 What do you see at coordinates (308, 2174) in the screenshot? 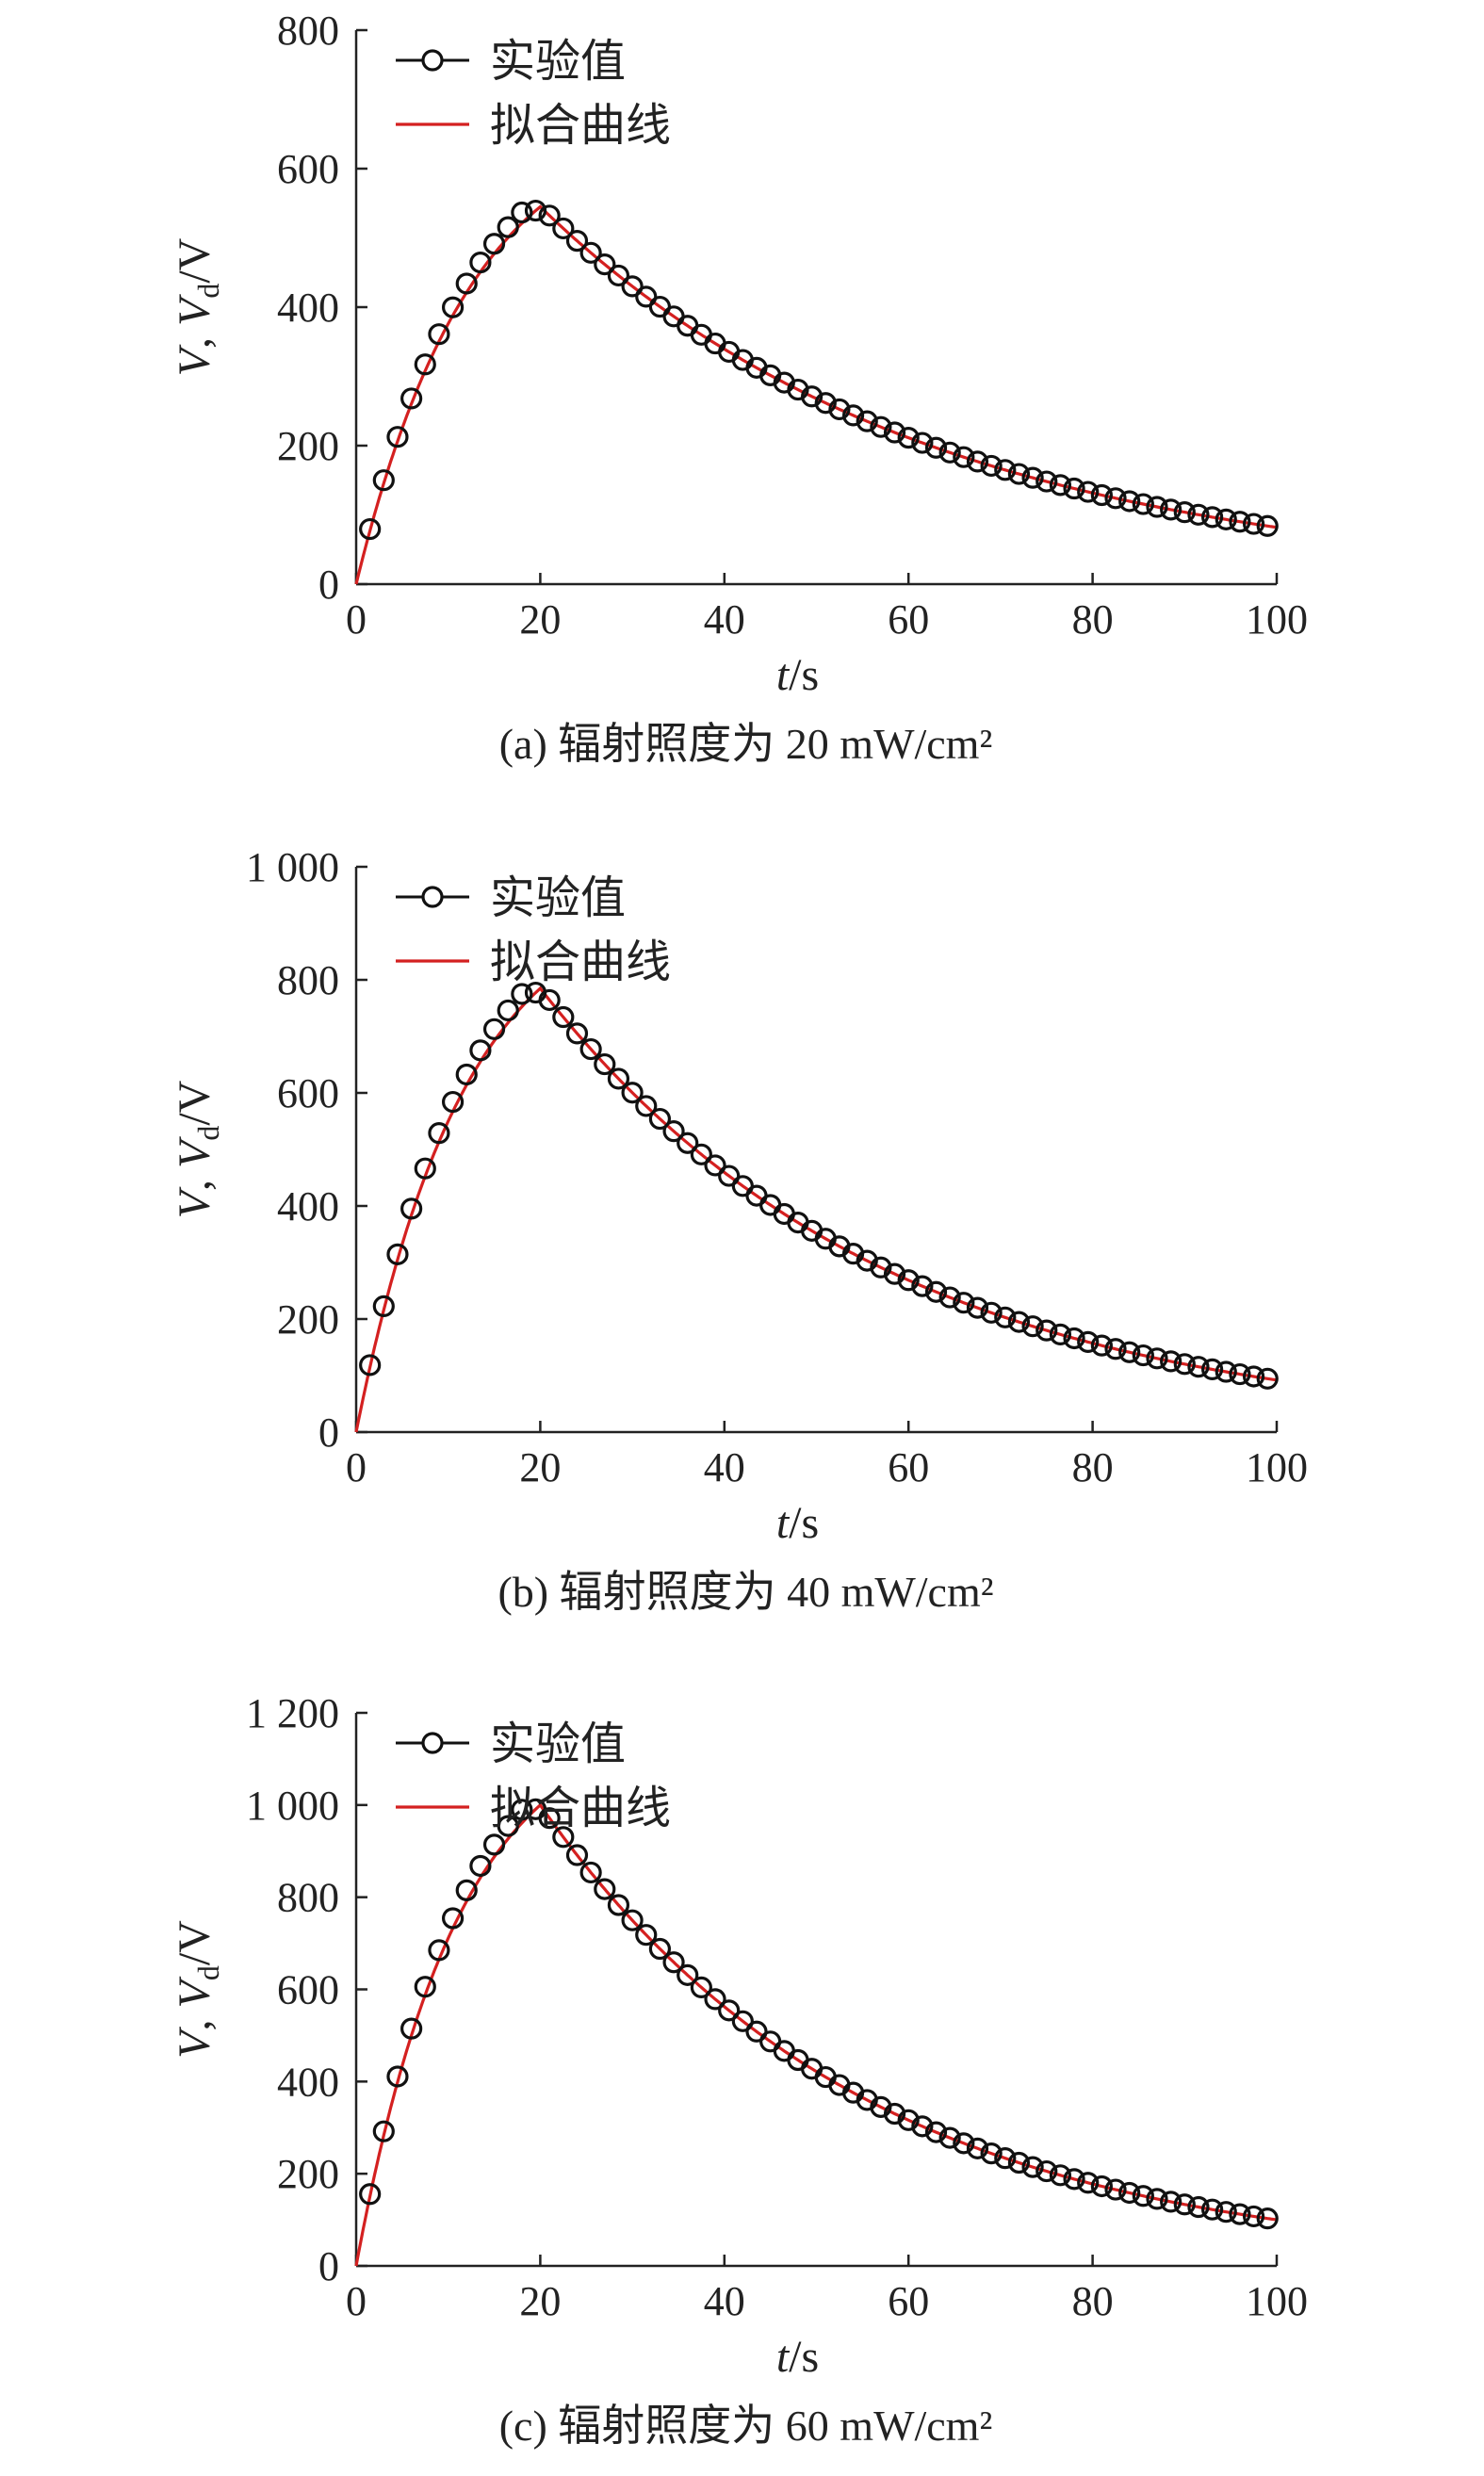
I see `y-tick-label: 200` at bounding box center [308, 2174].